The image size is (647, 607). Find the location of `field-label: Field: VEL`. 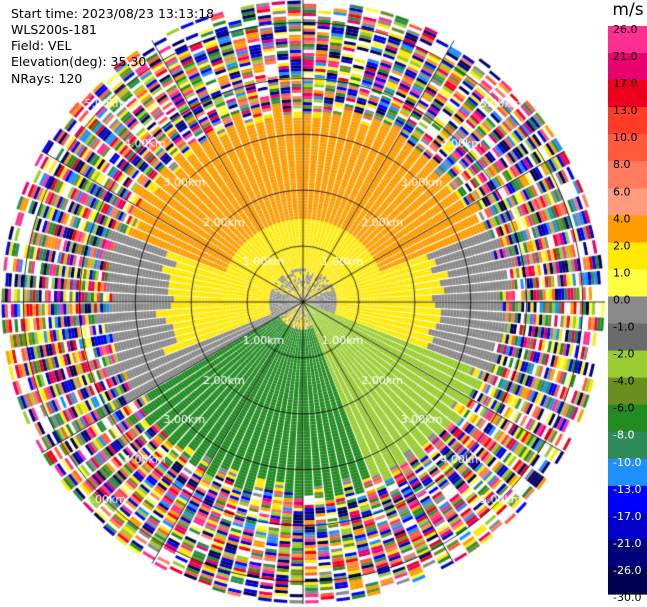

field-label: Field: VEL is located at coordinates (41, 45).